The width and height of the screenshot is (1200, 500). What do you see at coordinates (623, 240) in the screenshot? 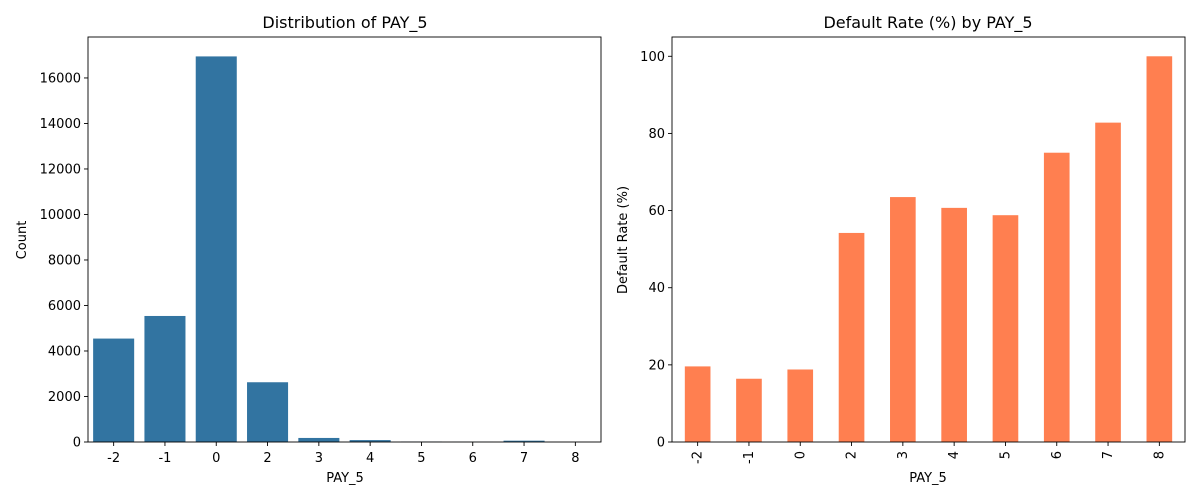
I see `y-axis-label: Default Rate (%)` at bounding box center [623, 240].